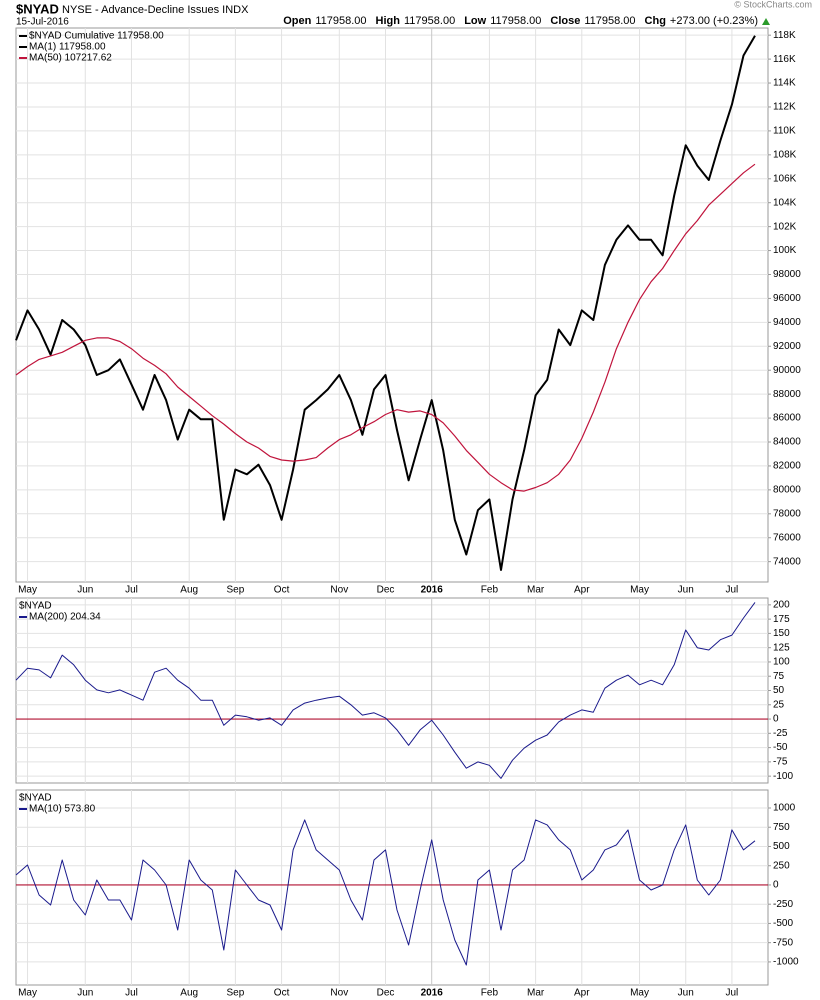 This screenshot has height=1000, width=820. I want to click on y-tick-label: 75, so click(779, 676).